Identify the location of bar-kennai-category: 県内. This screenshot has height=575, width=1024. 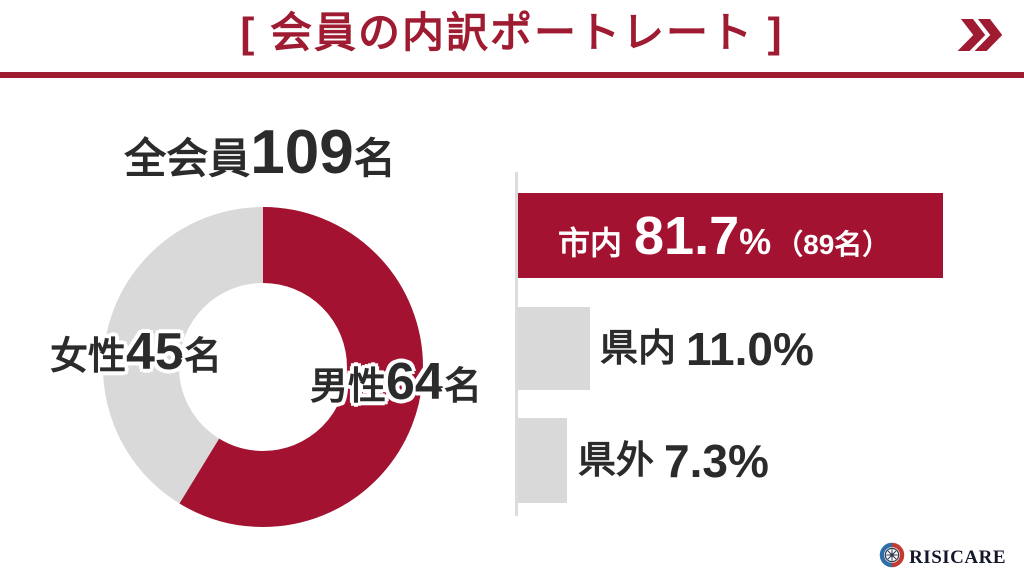
(638, 348).